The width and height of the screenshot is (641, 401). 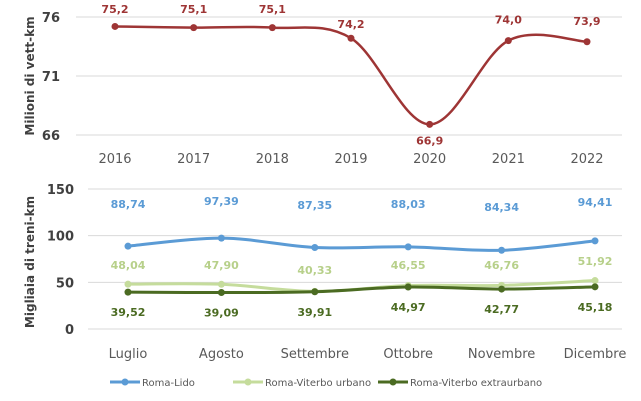 What do you see at coordinates (408, 265) in the screenshot?
I see `data-label: 46,55` at bounding box center [408, 265].